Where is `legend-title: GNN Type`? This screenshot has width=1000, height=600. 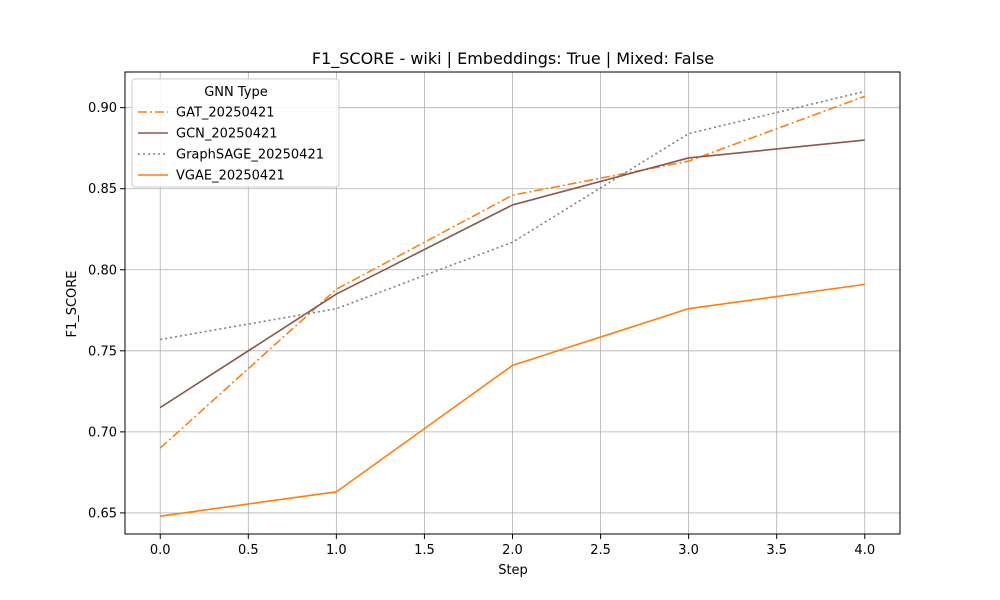 legend-title: GNN Type is located at coordinates (236, 92).